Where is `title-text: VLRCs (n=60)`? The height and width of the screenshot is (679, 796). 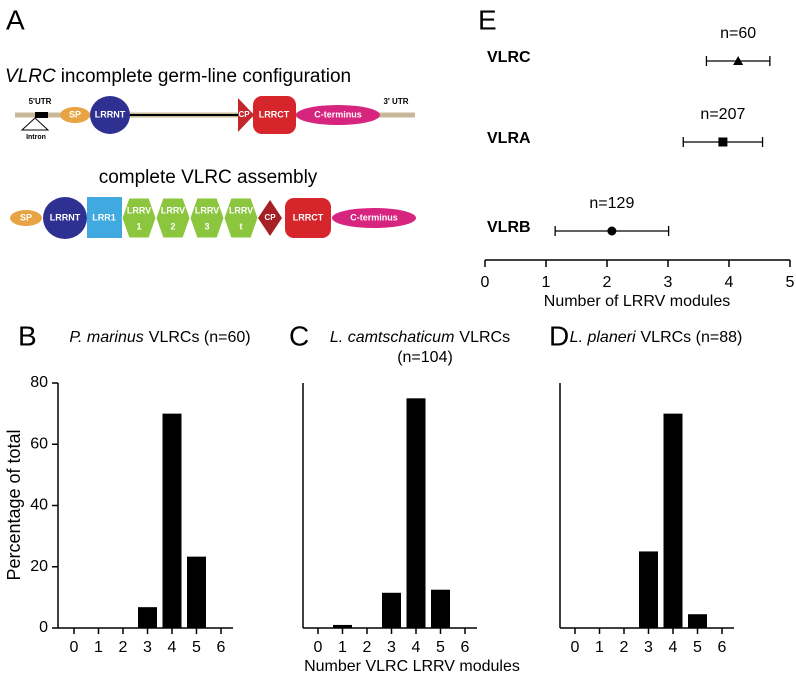
title-text: VLRCs (n=60) is located at coordinates (200, 337).